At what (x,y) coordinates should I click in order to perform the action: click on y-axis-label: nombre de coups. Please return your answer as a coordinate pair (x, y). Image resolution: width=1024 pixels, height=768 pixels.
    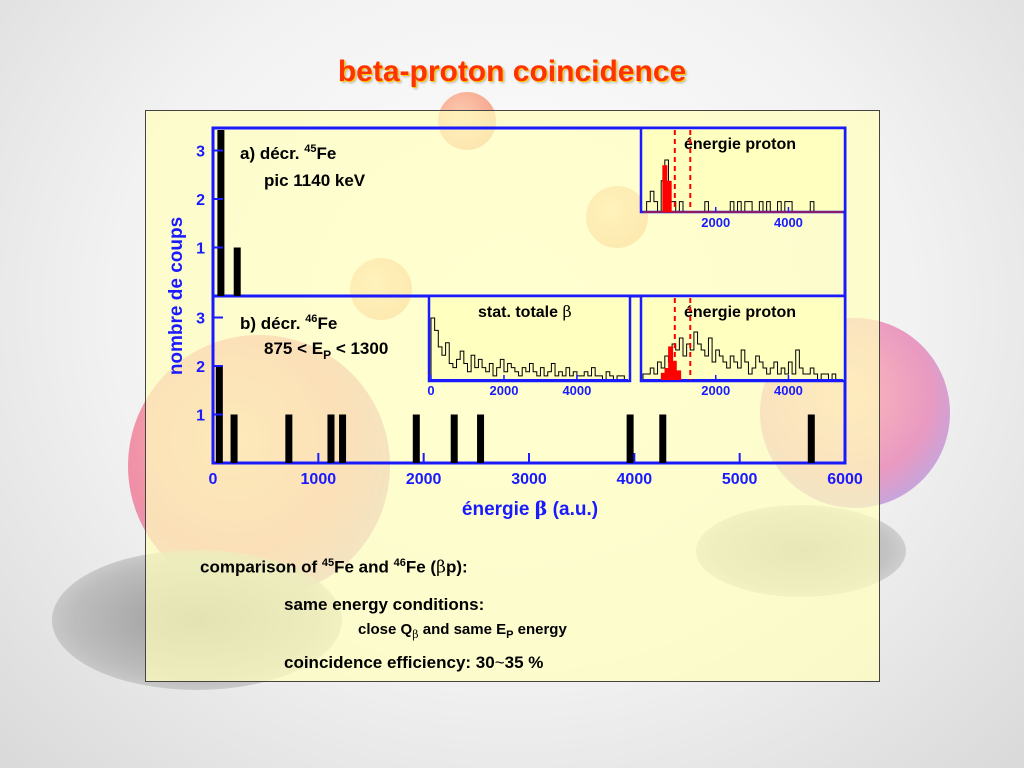
    Looking at the image, I should click on (176, 296).